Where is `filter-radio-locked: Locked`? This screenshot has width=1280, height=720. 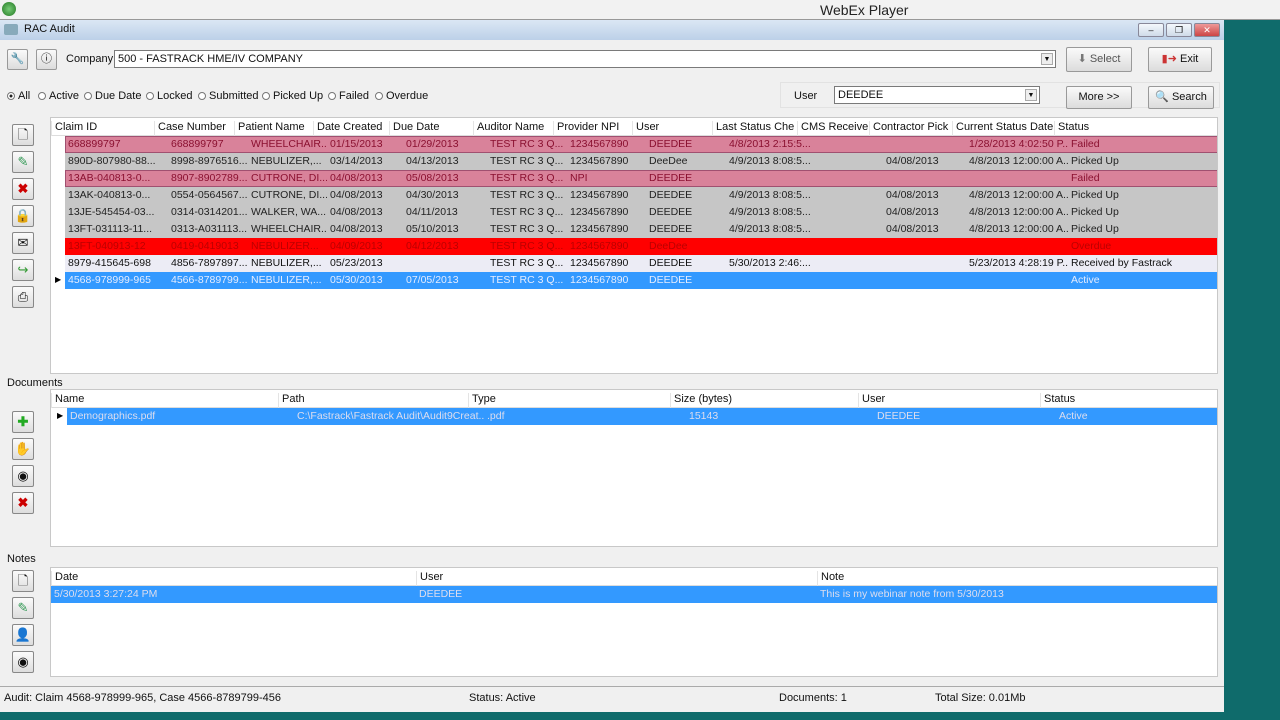 filter-radio-locked: Locked is located at coordinates (169, 96).